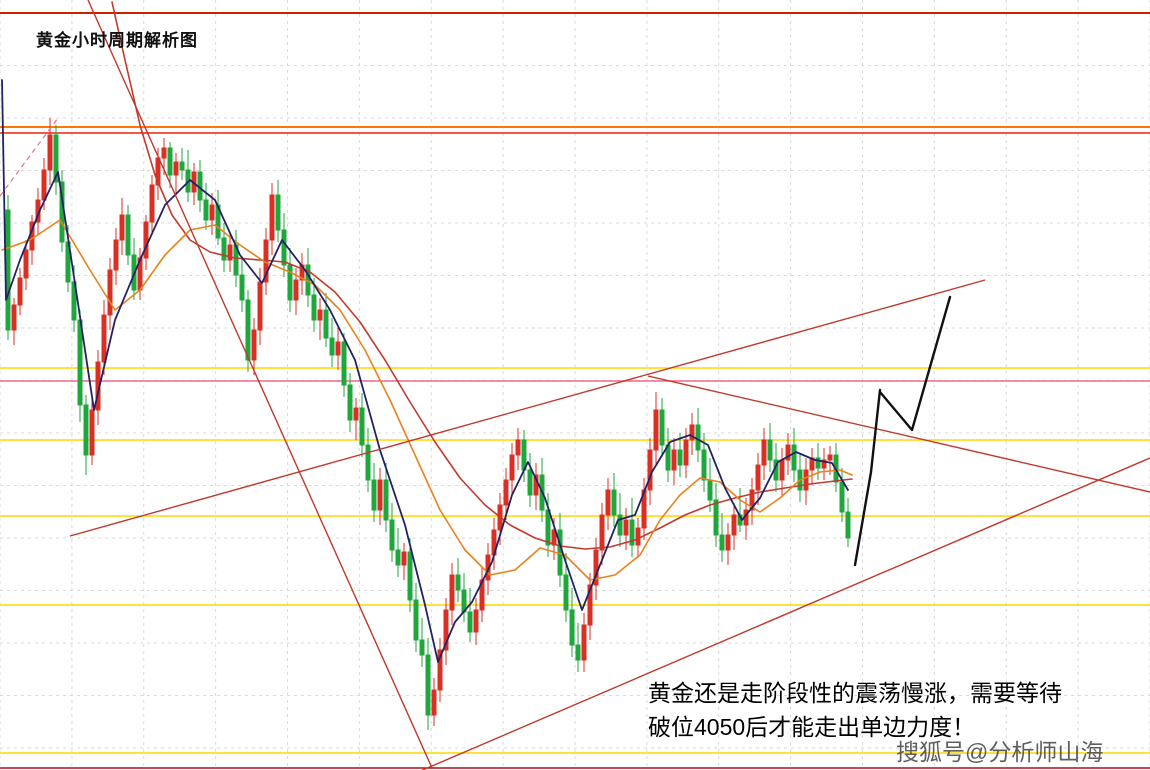 The image size is (1150, 770). I want to click on trendline-descending-right, so click(898, 434).